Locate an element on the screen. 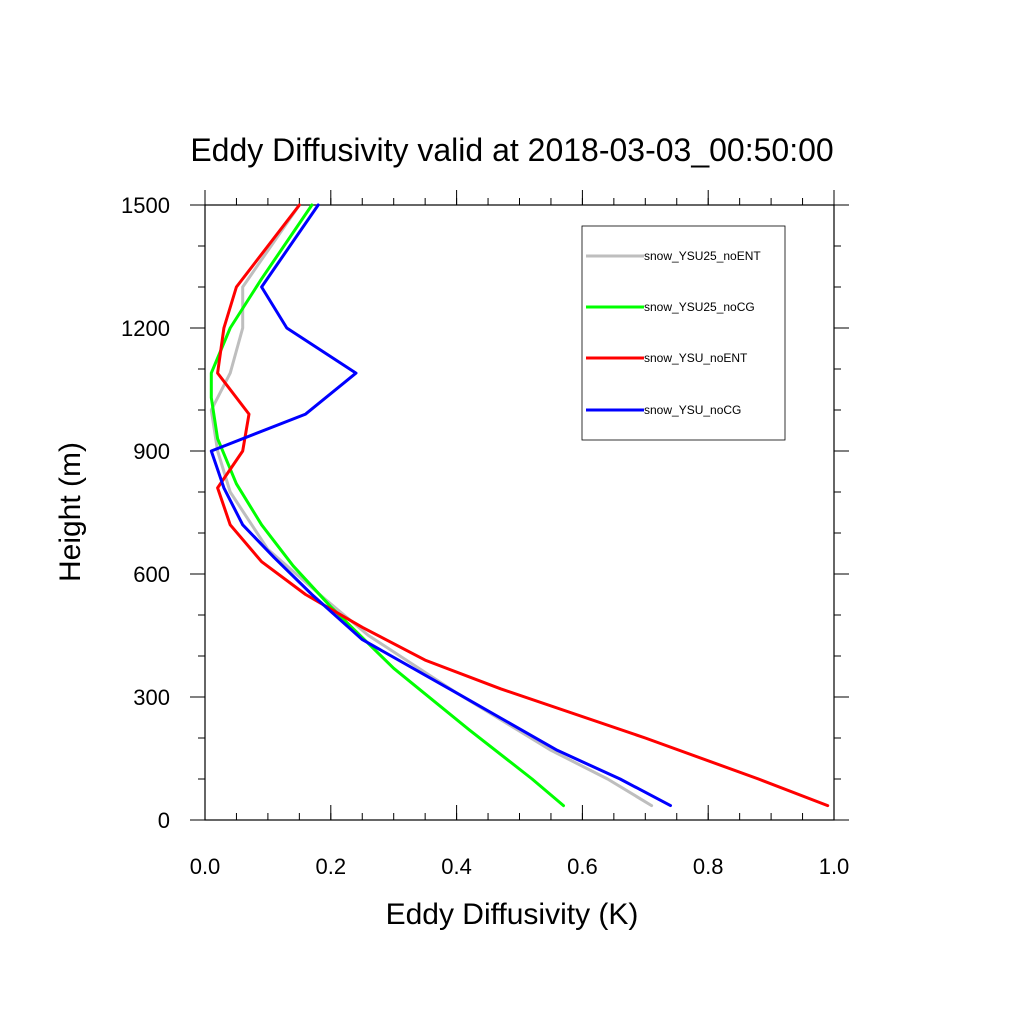  x-tick-label: 0.8 is located at coordinates (708, 866).